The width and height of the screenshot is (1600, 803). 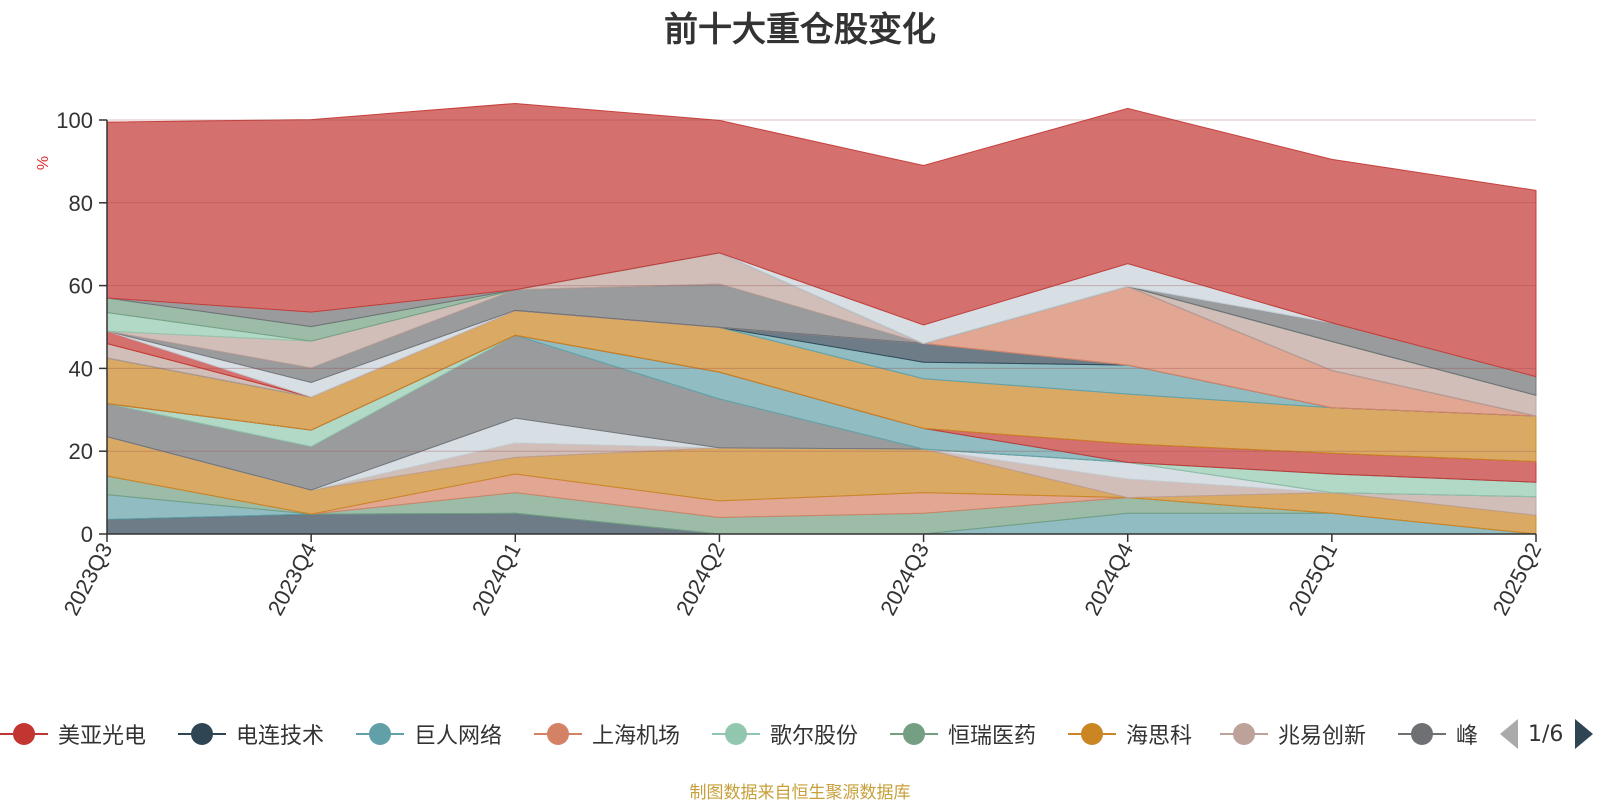 I want to click on legend-item: 歌尔股份, so click(x=785, y=734).